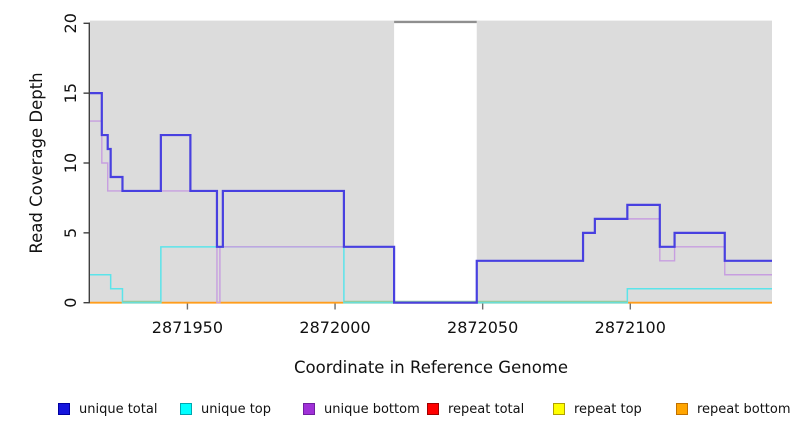 The width and height of the screenshot is (792, 432). What do you see at coordinates (36, 162) in the screenshot?
I see `y-axis-title: Read Coverage Depth` at bounding box center [36, 162].